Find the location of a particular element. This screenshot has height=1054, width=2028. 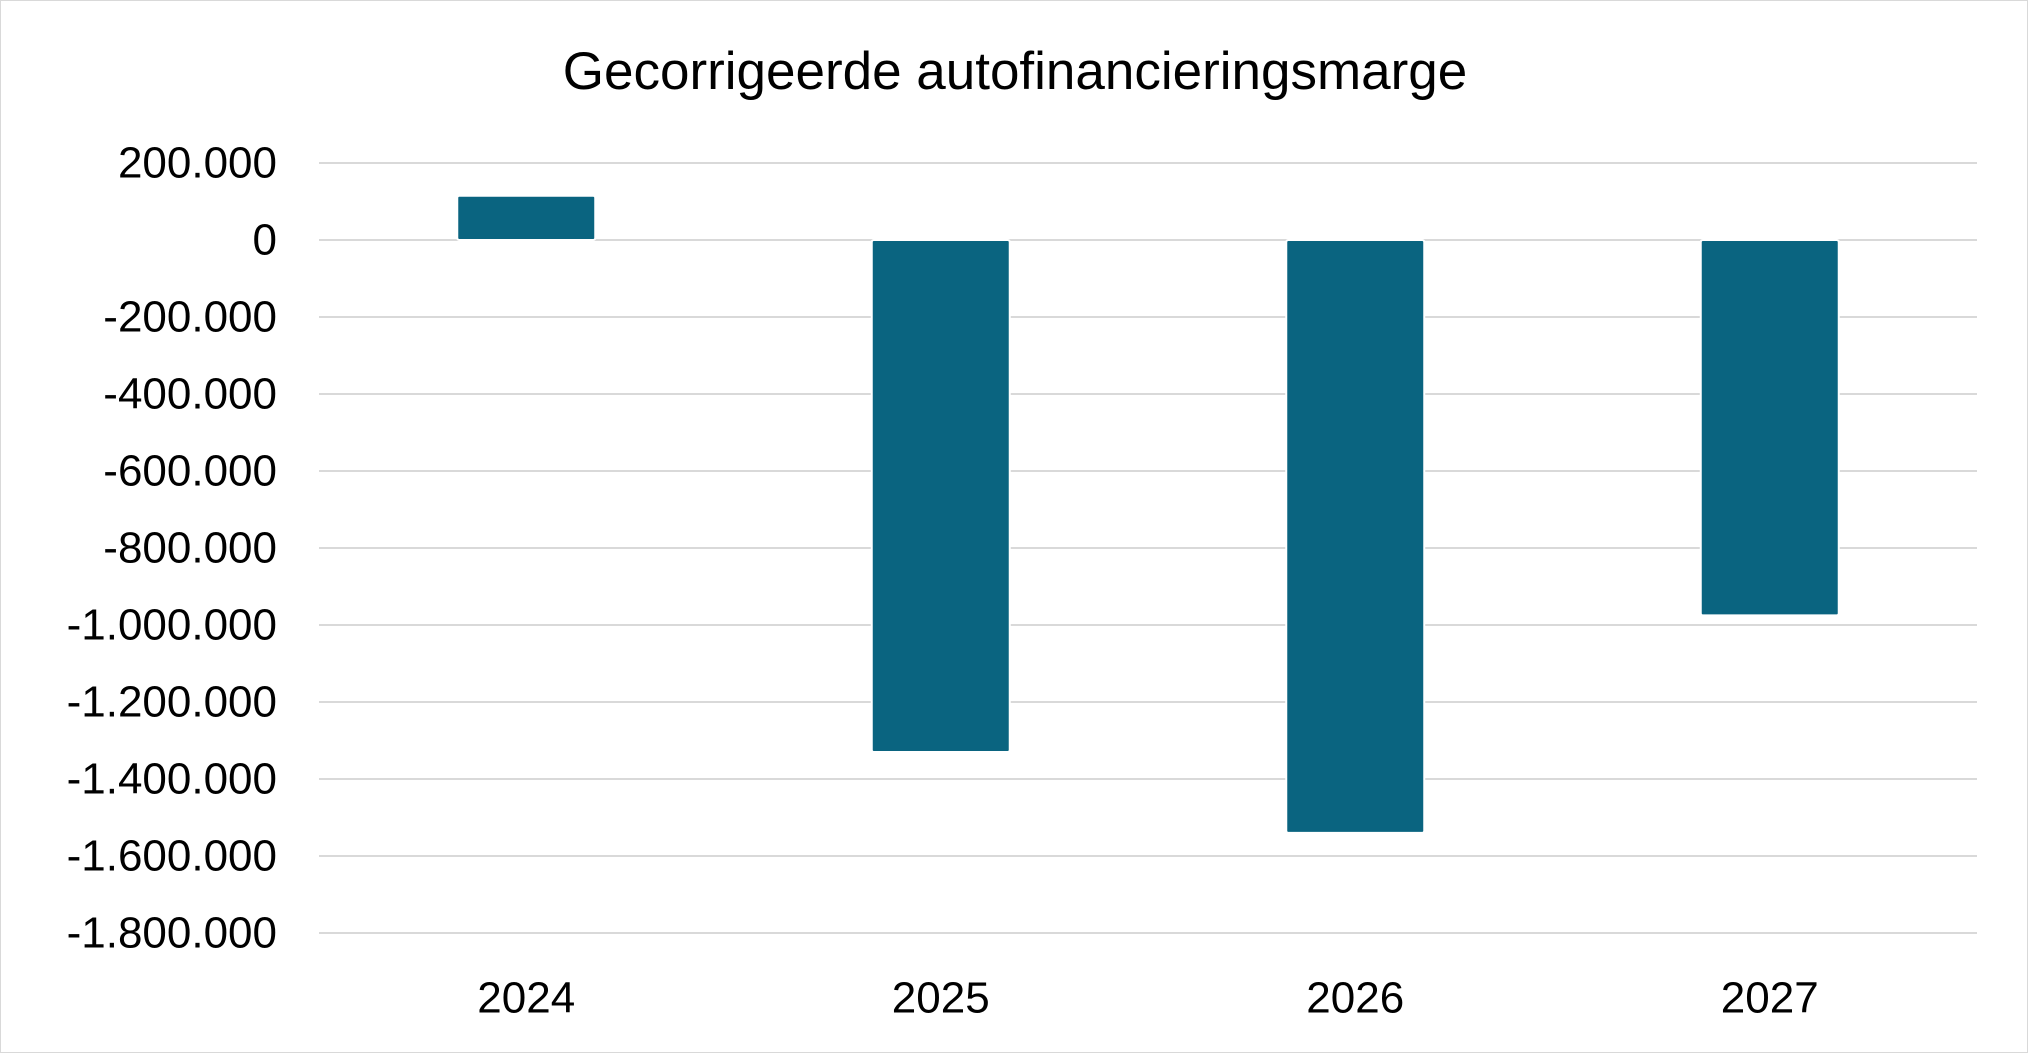

y-tick-label: -800.000 is located at coordinates (190, 548).